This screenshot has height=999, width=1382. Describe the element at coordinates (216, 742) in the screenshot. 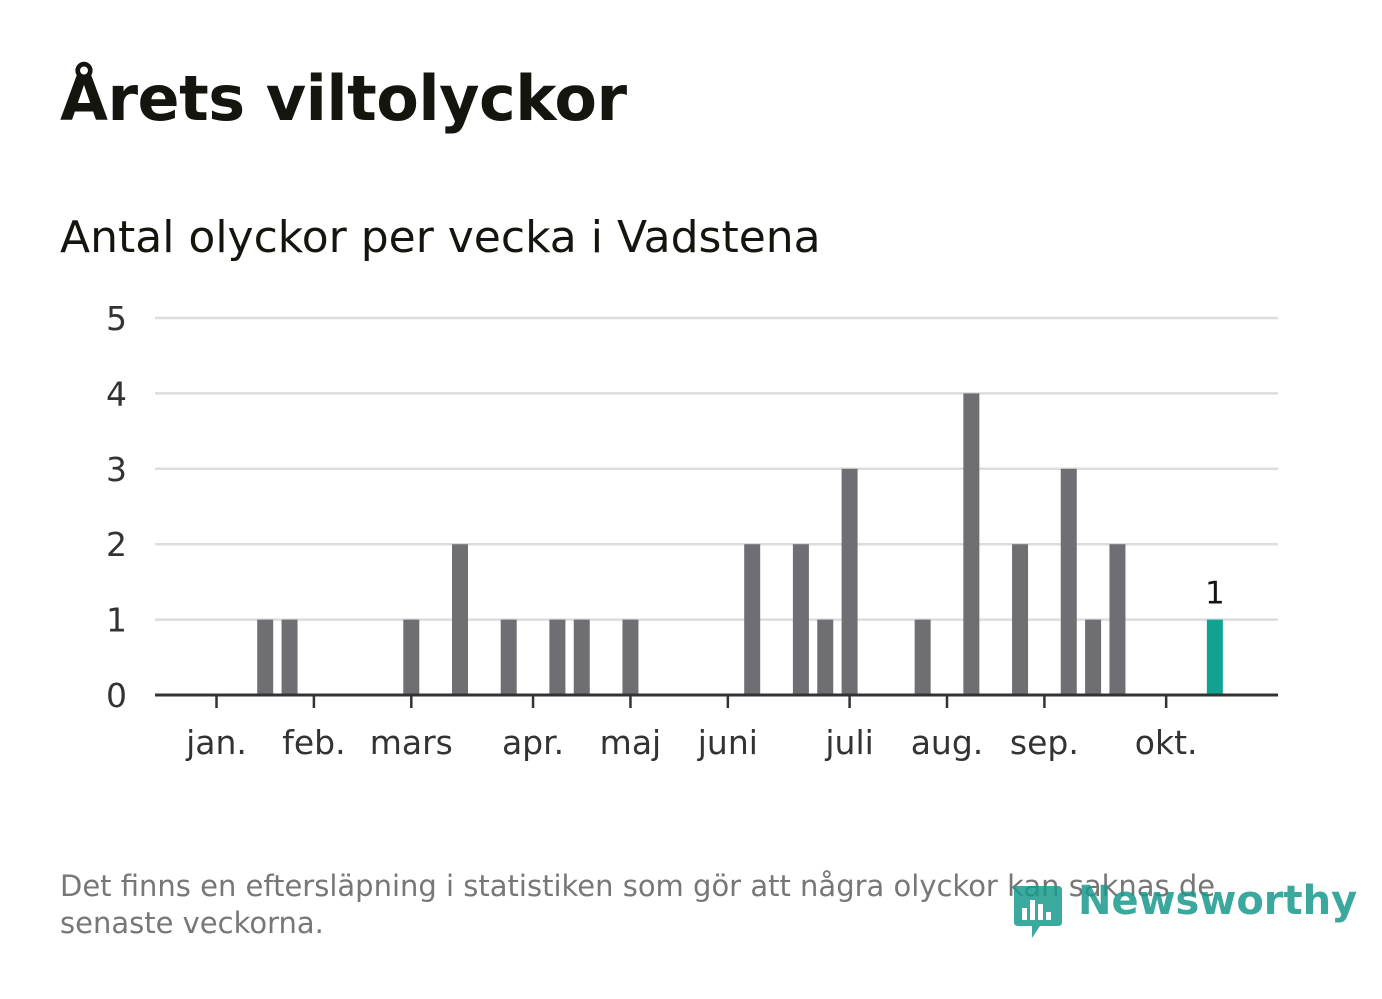

I see `x-tick-label: jan.` at that location.